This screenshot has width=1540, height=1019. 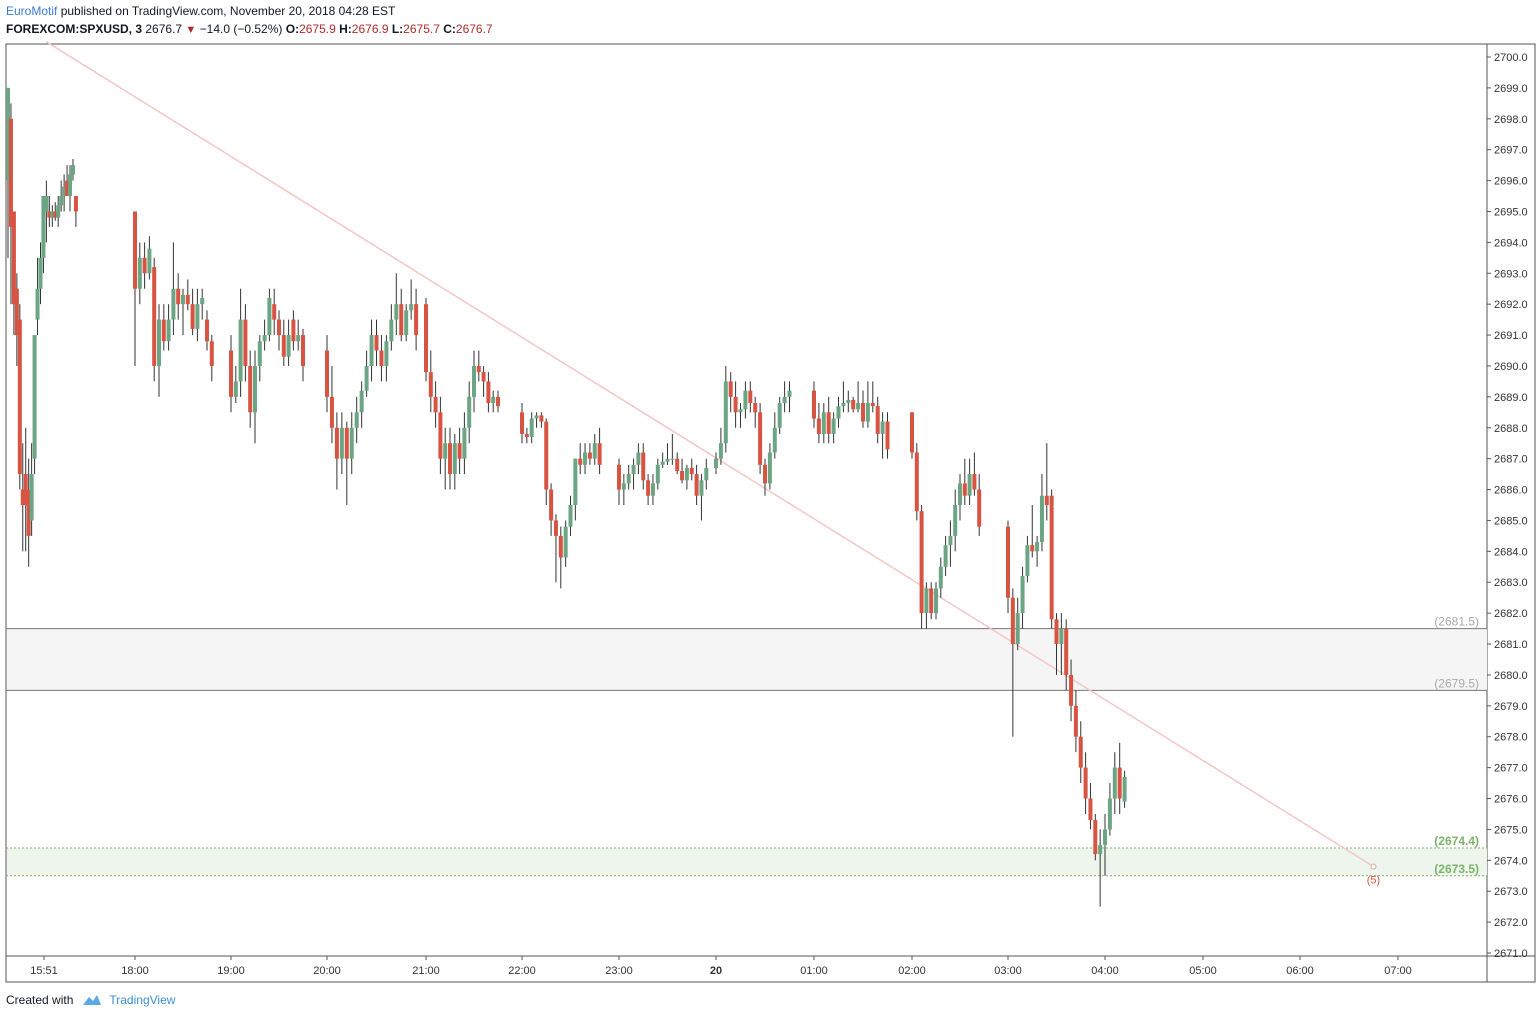 I want to click on author-link: EuroMotif, so click(x=32, y=11).